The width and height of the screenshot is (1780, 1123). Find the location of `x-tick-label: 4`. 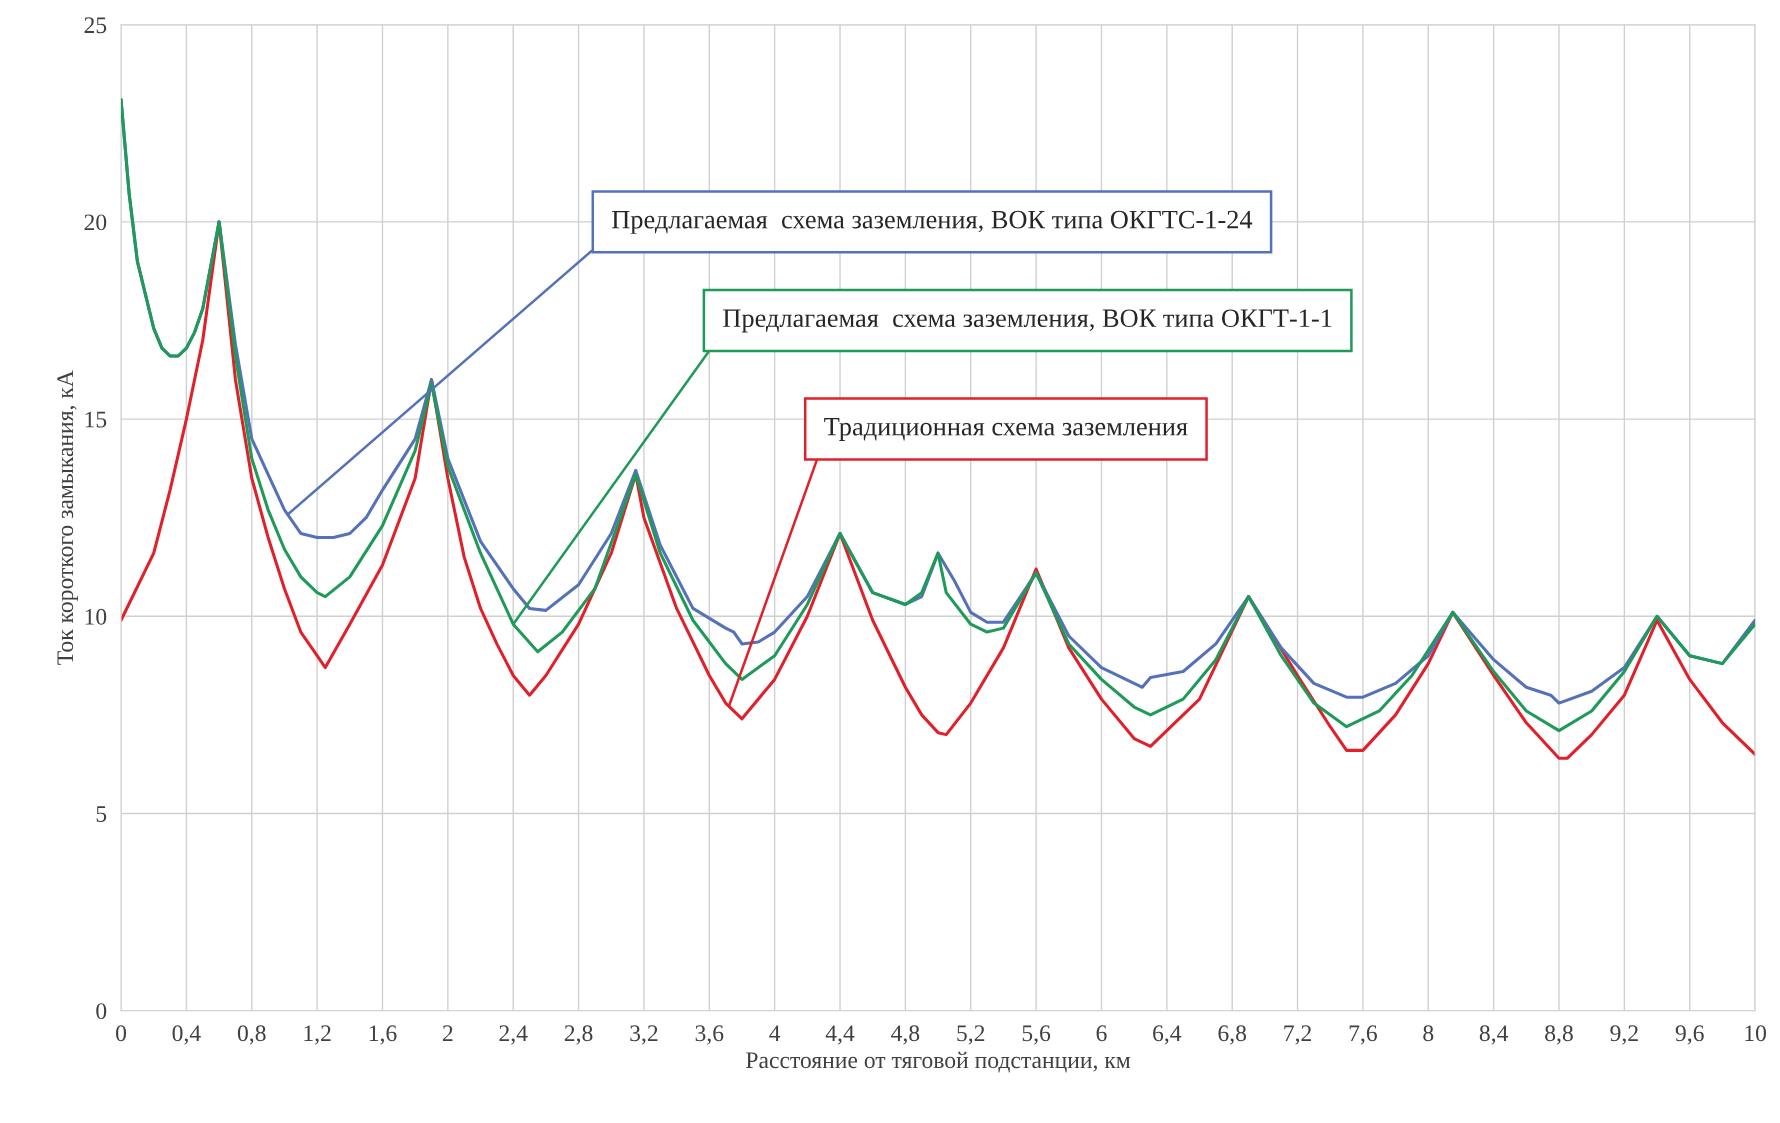

x-tick-label: 4 is located at coordinates (775, 1033).